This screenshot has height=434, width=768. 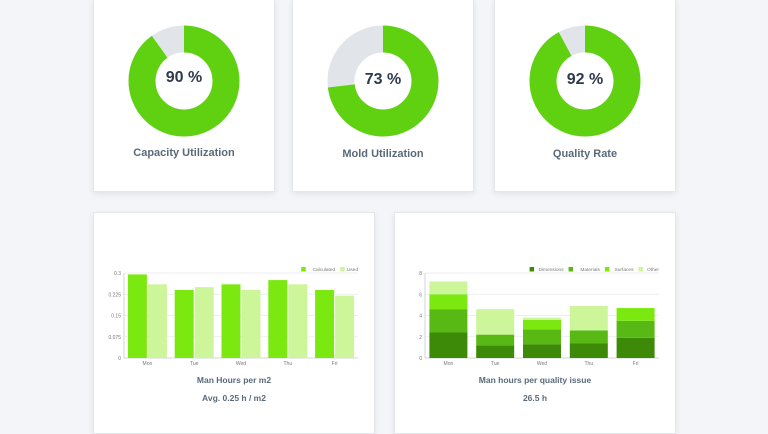 What do you see at coordinates (114, 295) in the screenshot?
I see `y-tick-label: 0.225` at bounding box center [114, 295].